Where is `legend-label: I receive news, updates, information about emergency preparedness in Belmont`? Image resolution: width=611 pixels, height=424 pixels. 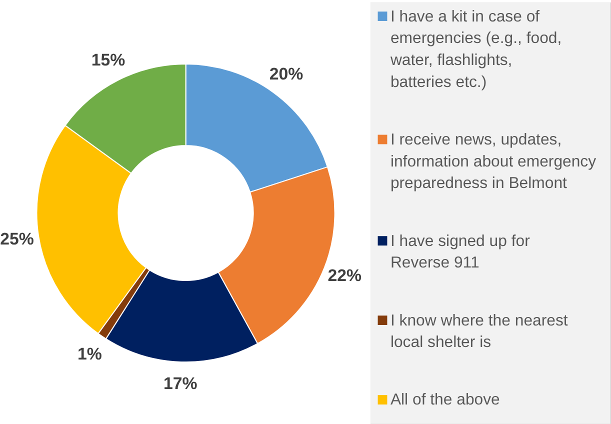
legend-label: I receive news, updates, information about emergency preparedness in Belmont is located at coordinates (493, 161).